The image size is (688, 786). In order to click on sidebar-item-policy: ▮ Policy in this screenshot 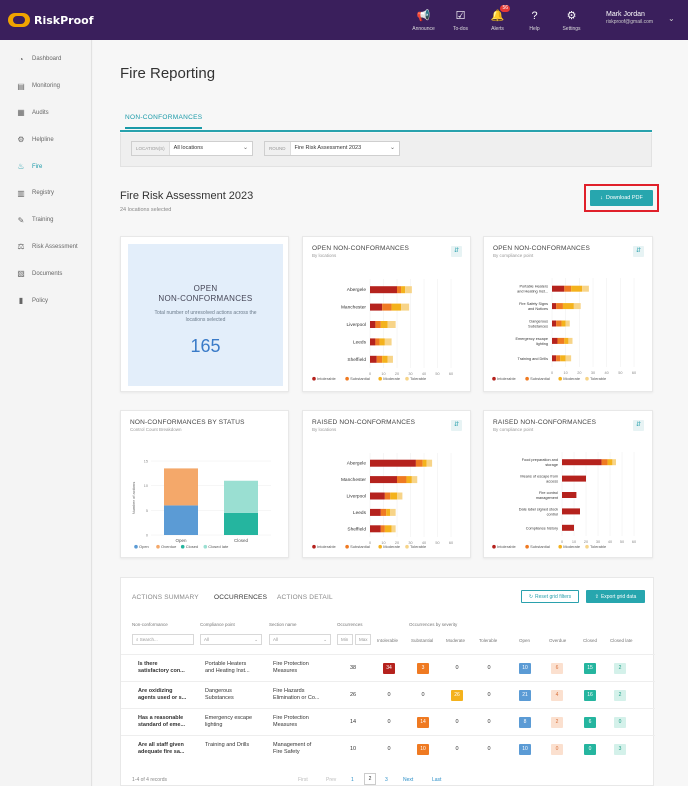, I will do `click(45, 300)`.